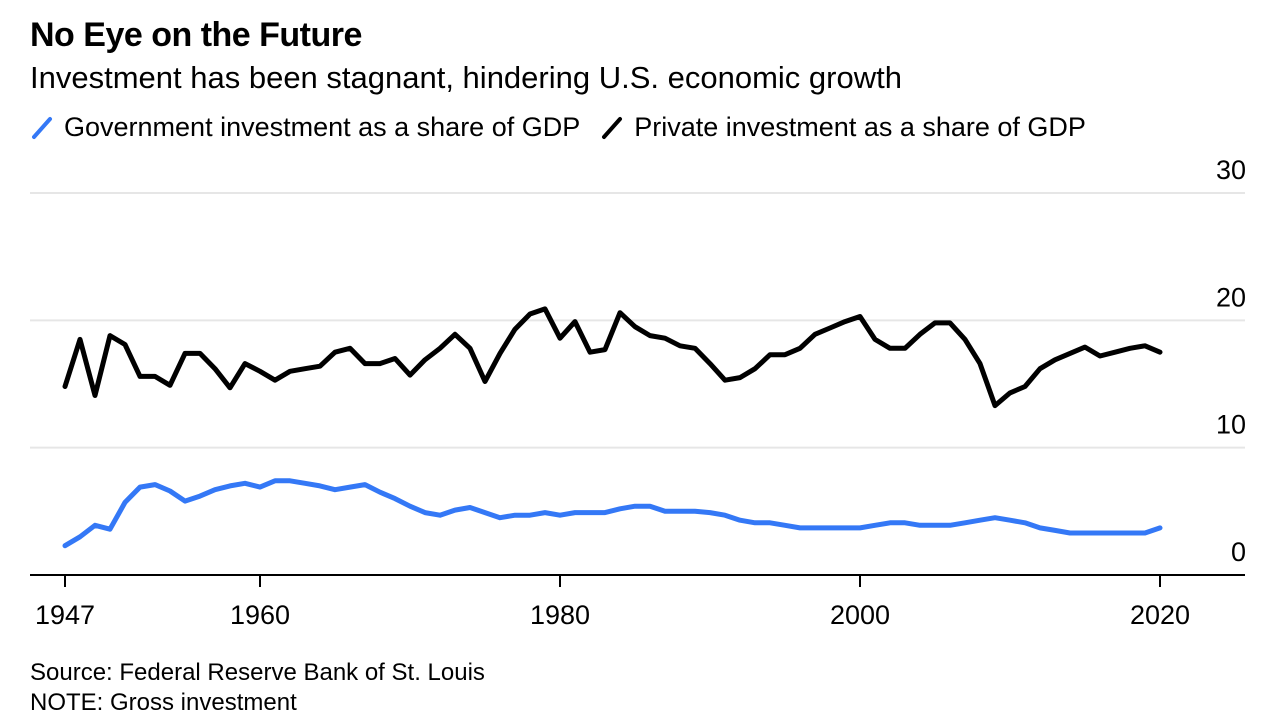  I want to click on y-tick-label-0: 0, so click(1238, 552).